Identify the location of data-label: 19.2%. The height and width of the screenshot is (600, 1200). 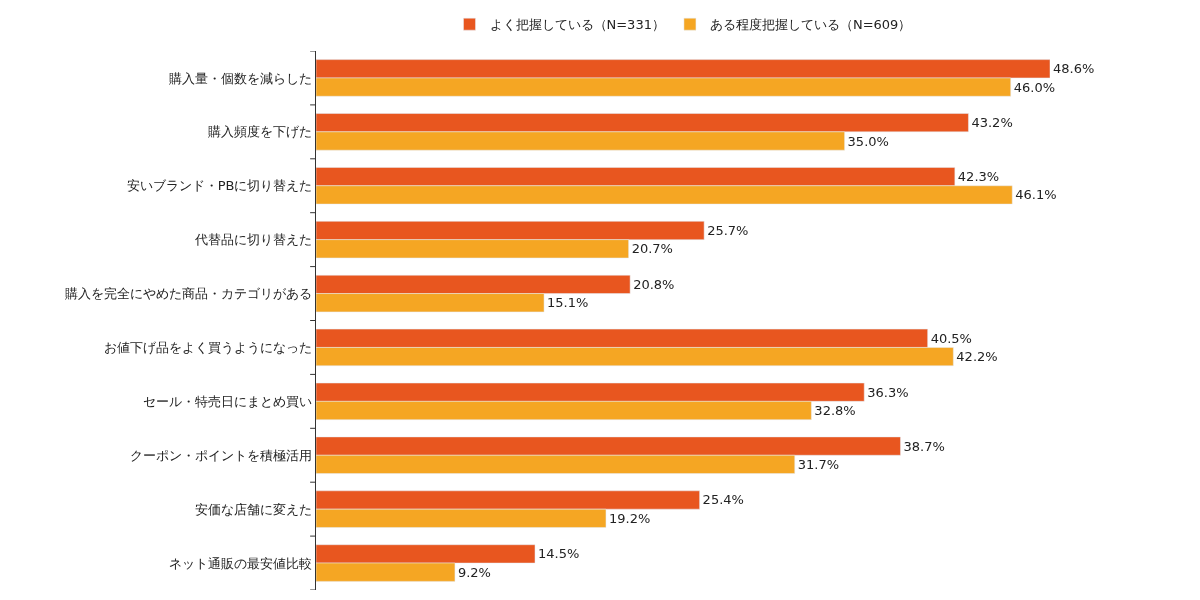
(629, 518).